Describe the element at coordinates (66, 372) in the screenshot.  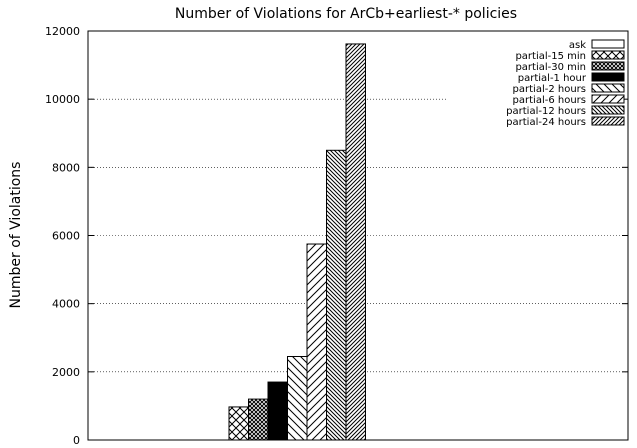
I see `y-tick-label: 2000` at that location.